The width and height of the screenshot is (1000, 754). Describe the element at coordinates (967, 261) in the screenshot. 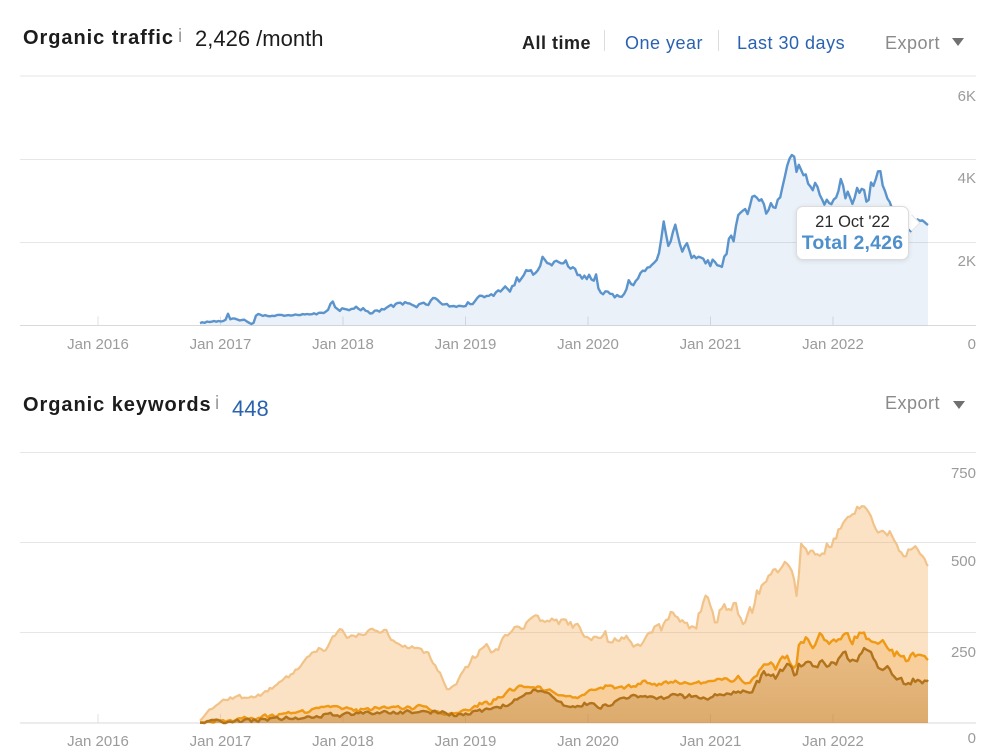

I see `svg-text: 2K` at that location.